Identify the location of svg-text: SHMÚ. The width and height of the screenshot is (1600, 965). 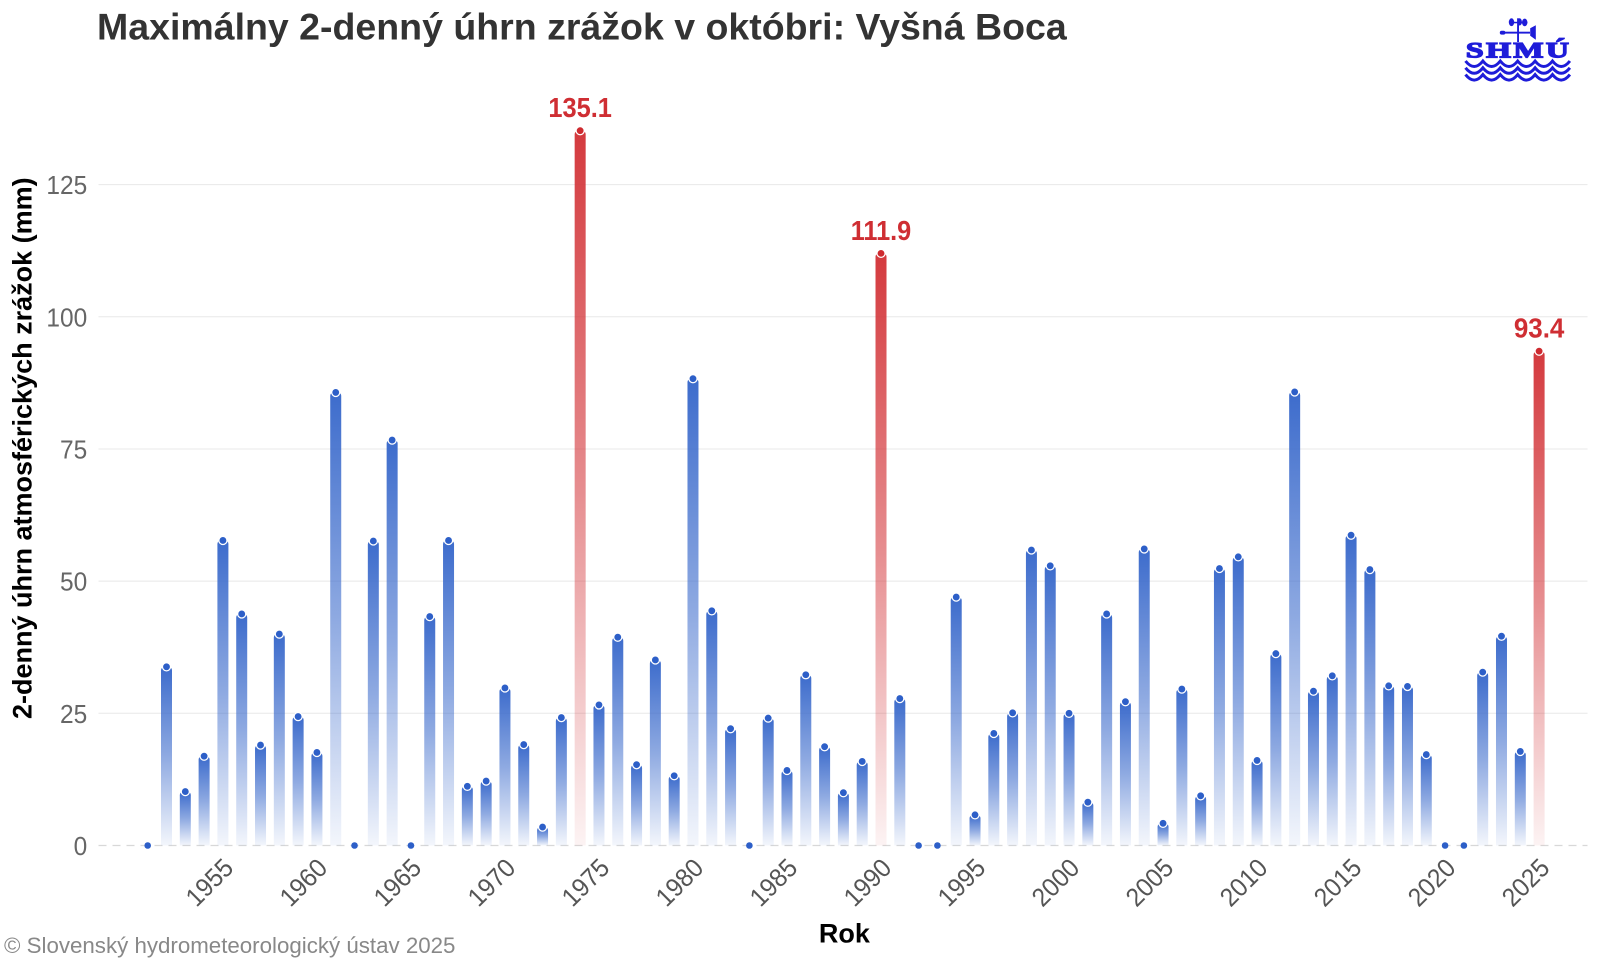
(1519, 50).